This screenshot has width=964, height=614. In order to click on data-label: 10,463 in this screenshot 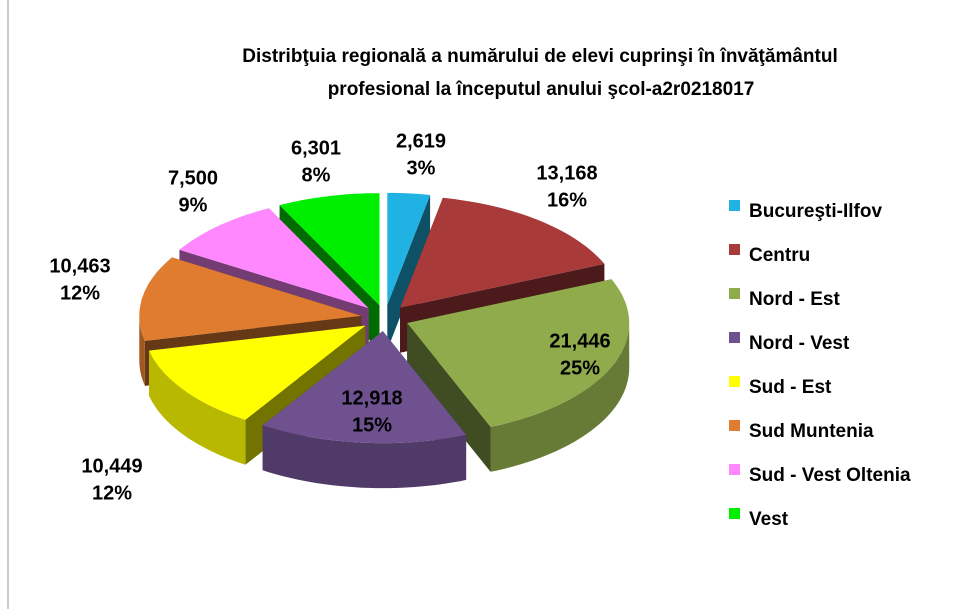, I will do `click(79, 266)`.